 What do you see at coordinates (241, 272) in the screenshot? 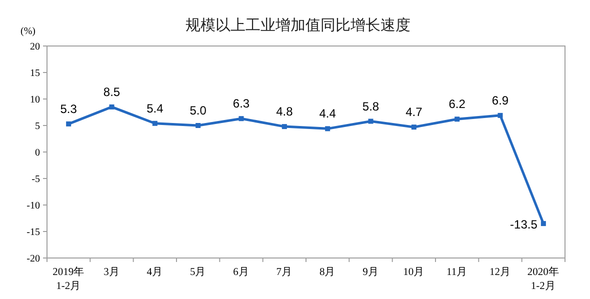
I see `x-tick-label: 6月` at bounding box center [241, 272].